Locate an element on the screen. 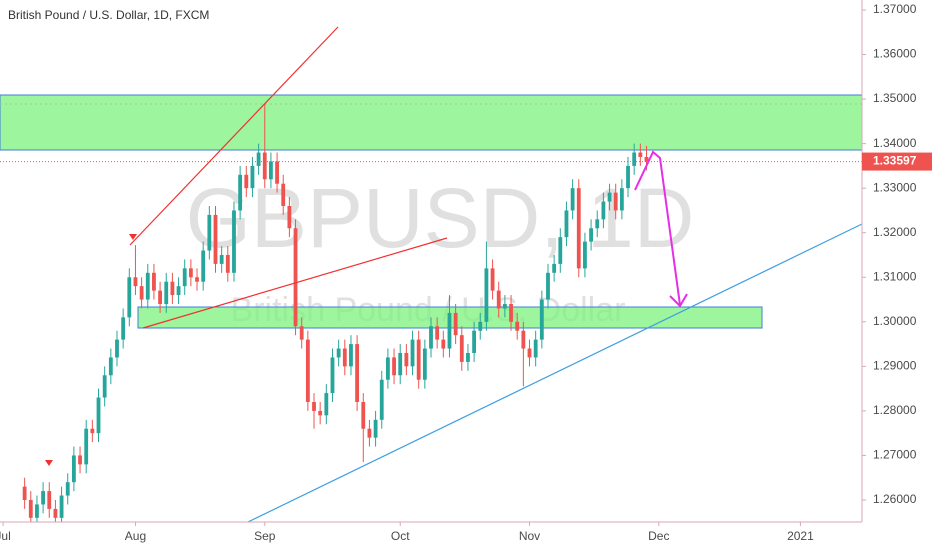  x-tick-label: Nov is located at coordinates (529, 536).